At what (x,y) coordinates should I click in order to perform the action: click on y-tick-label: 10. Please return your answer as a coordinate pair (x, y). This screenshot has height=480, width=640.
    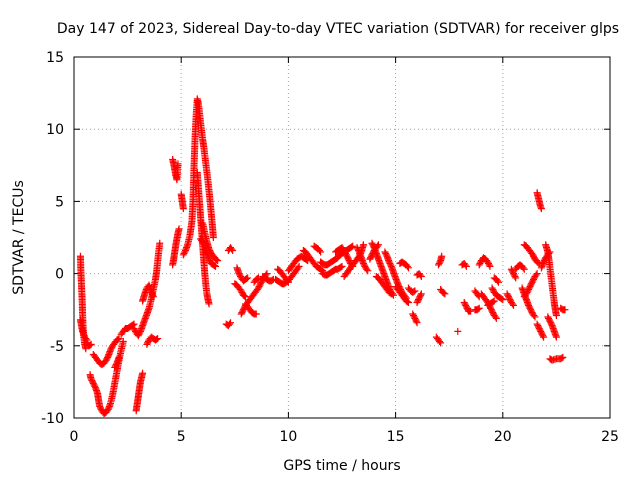
    Looking at the image, I should click on (55, 130).